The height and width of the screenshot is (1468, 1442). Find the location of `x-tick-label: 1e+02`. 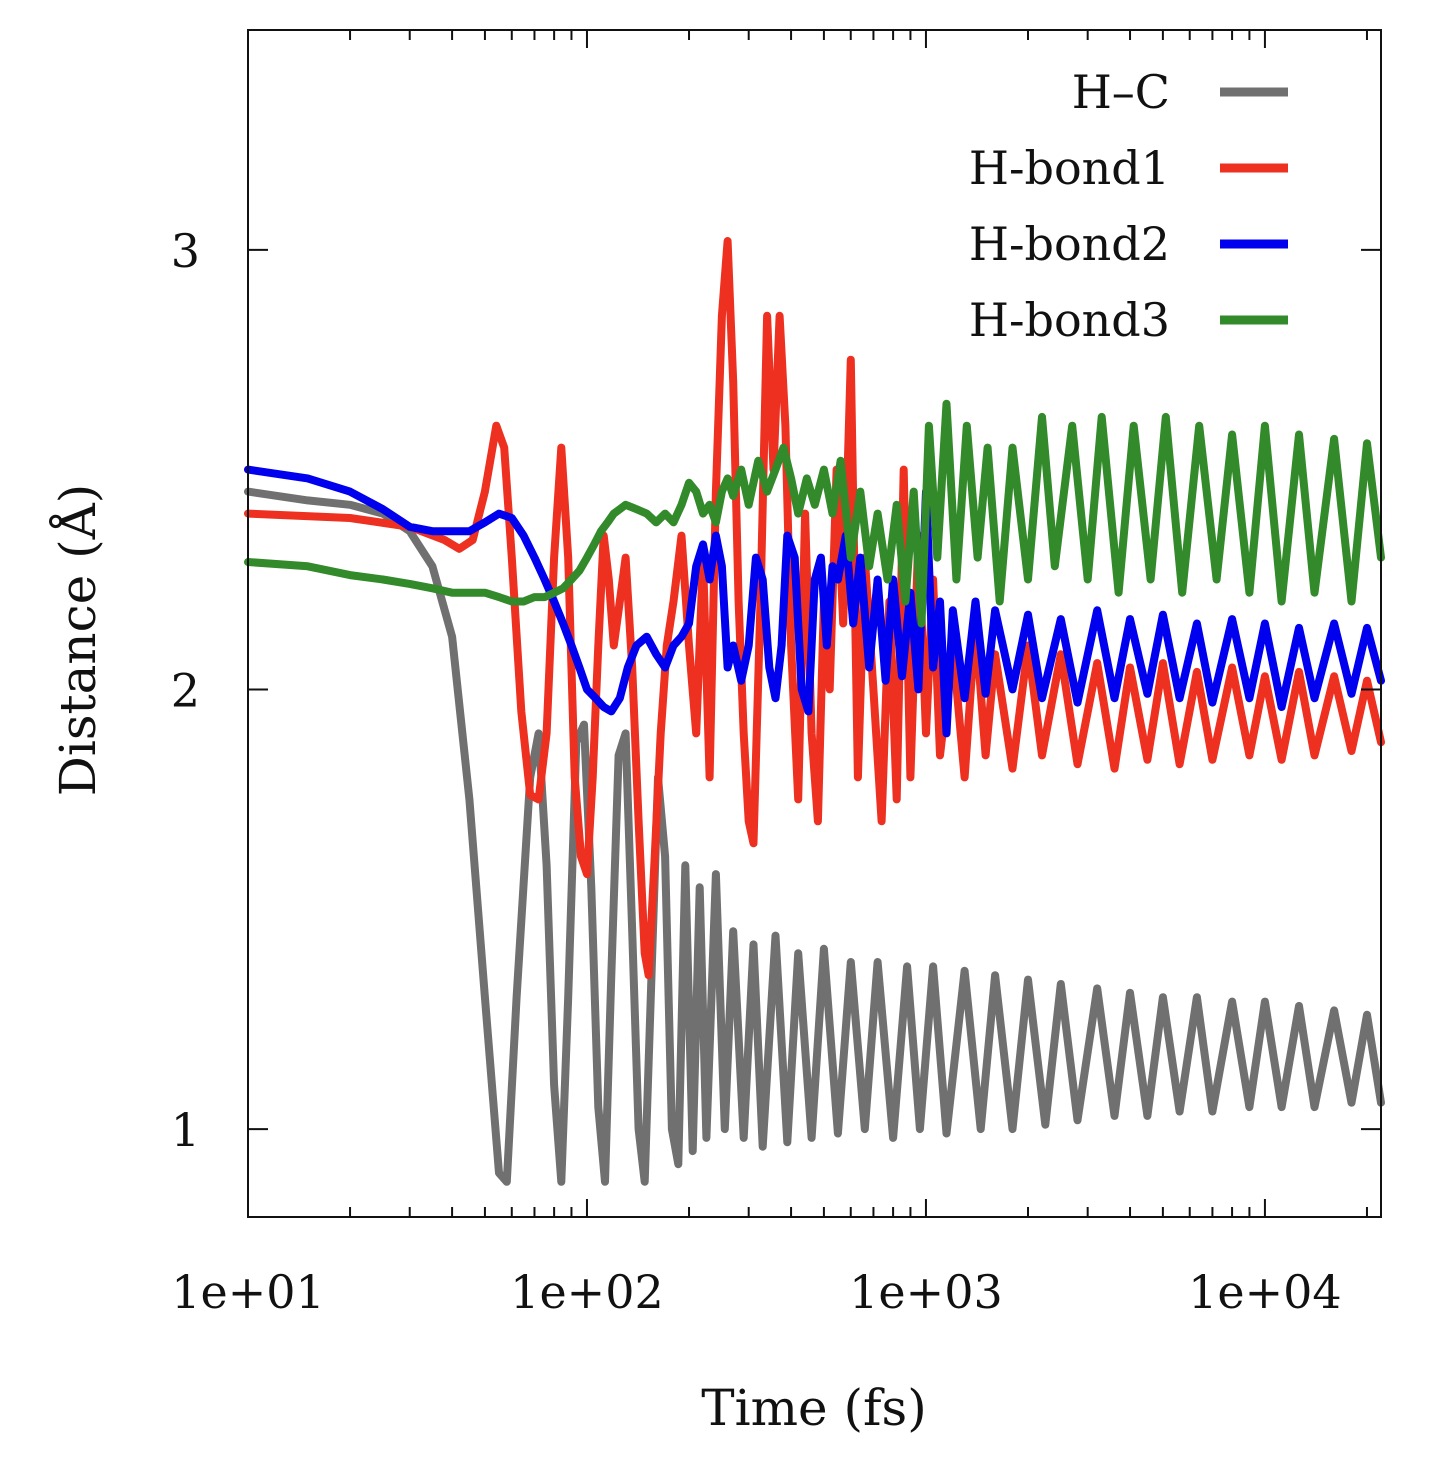

x-tick-label: 1e+02 is located at coordinates (587, 1292).